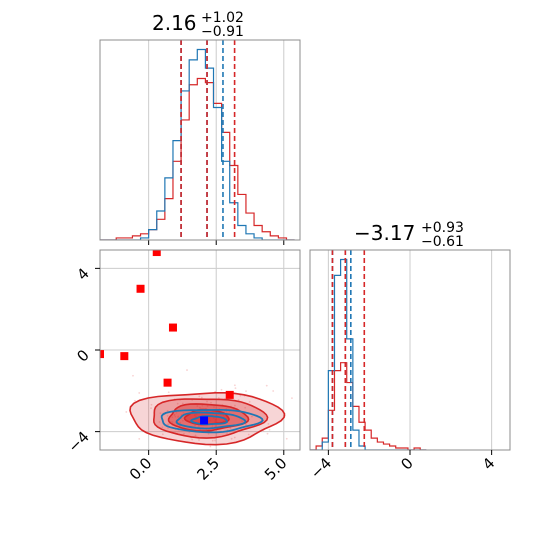 This screenshot has height=550, width=550. Describe the element at coordinates (198, 25) in the screenshot. I see `title-param1: 2.16 +1.02 −0.91` at that location.